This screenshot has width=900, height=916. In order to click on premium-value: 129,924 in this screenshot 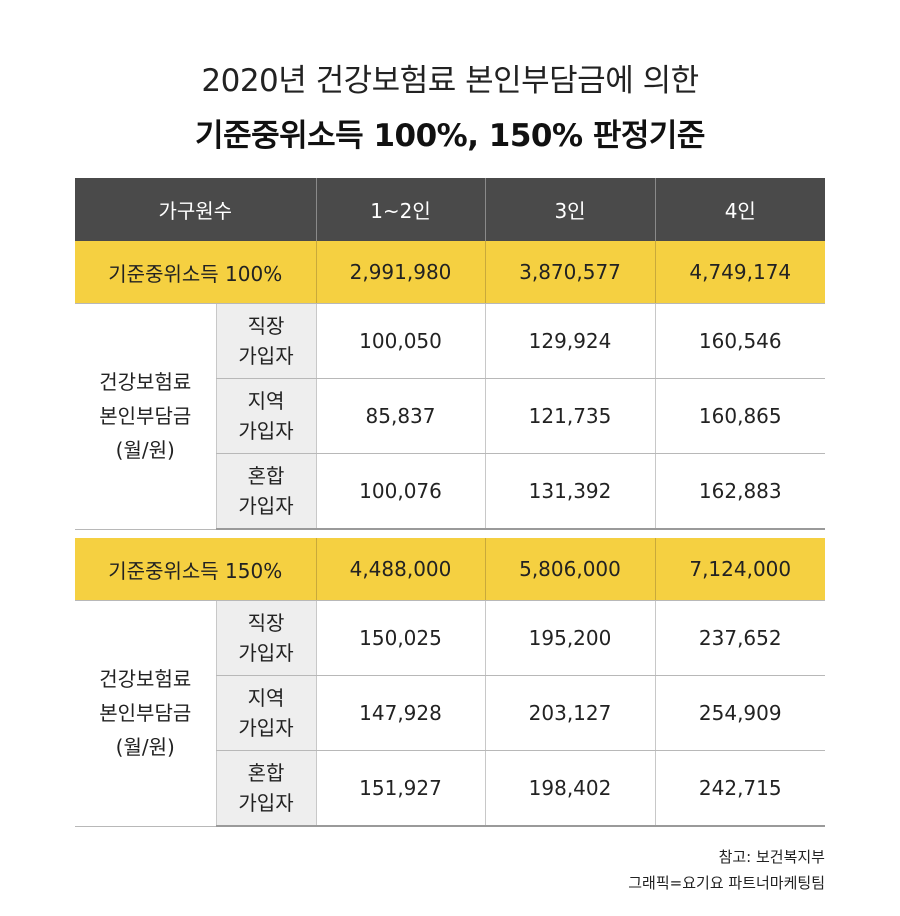, I will do `click(570, 341)`.